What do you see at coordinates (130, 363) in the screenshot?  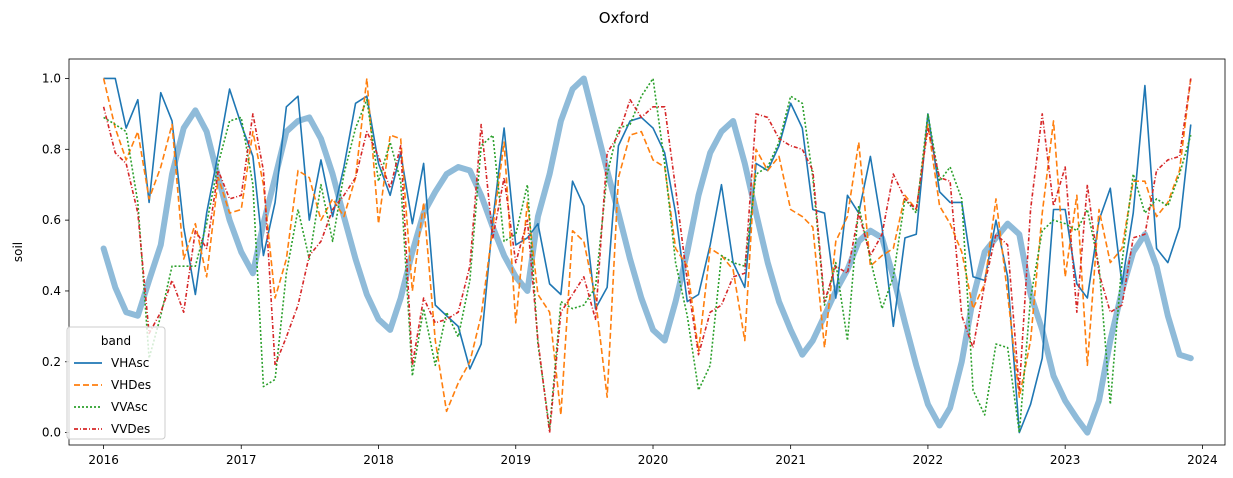 I see `legend-label-vhasc: VHAsc` at bounding box center [130, 363].